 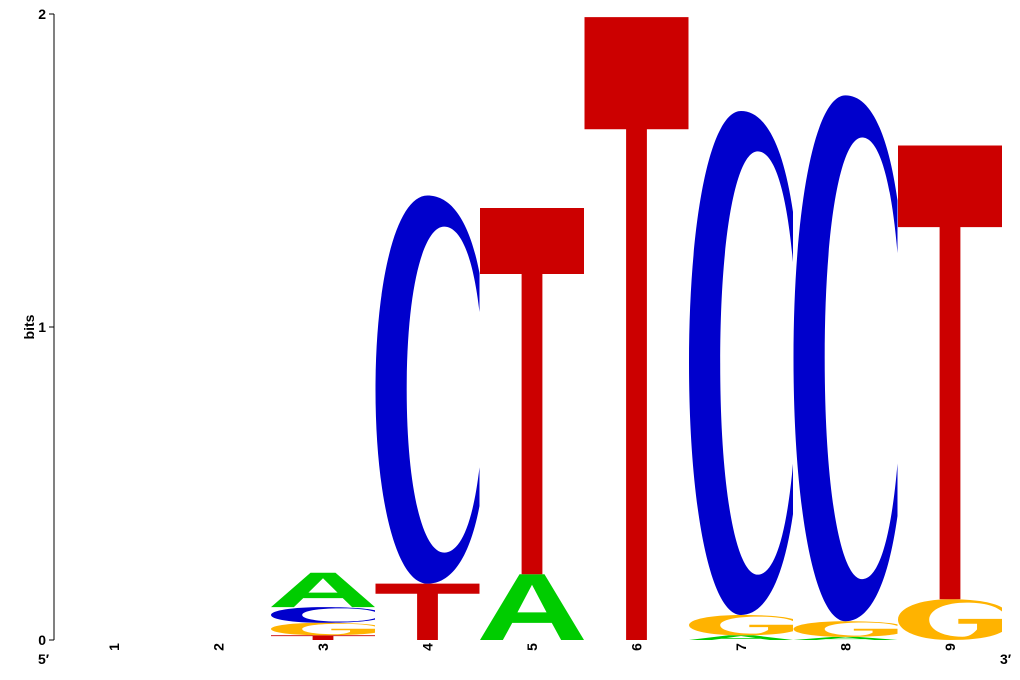 I want to click on x-tick-label-5: 5, so click(x=532, y=647).